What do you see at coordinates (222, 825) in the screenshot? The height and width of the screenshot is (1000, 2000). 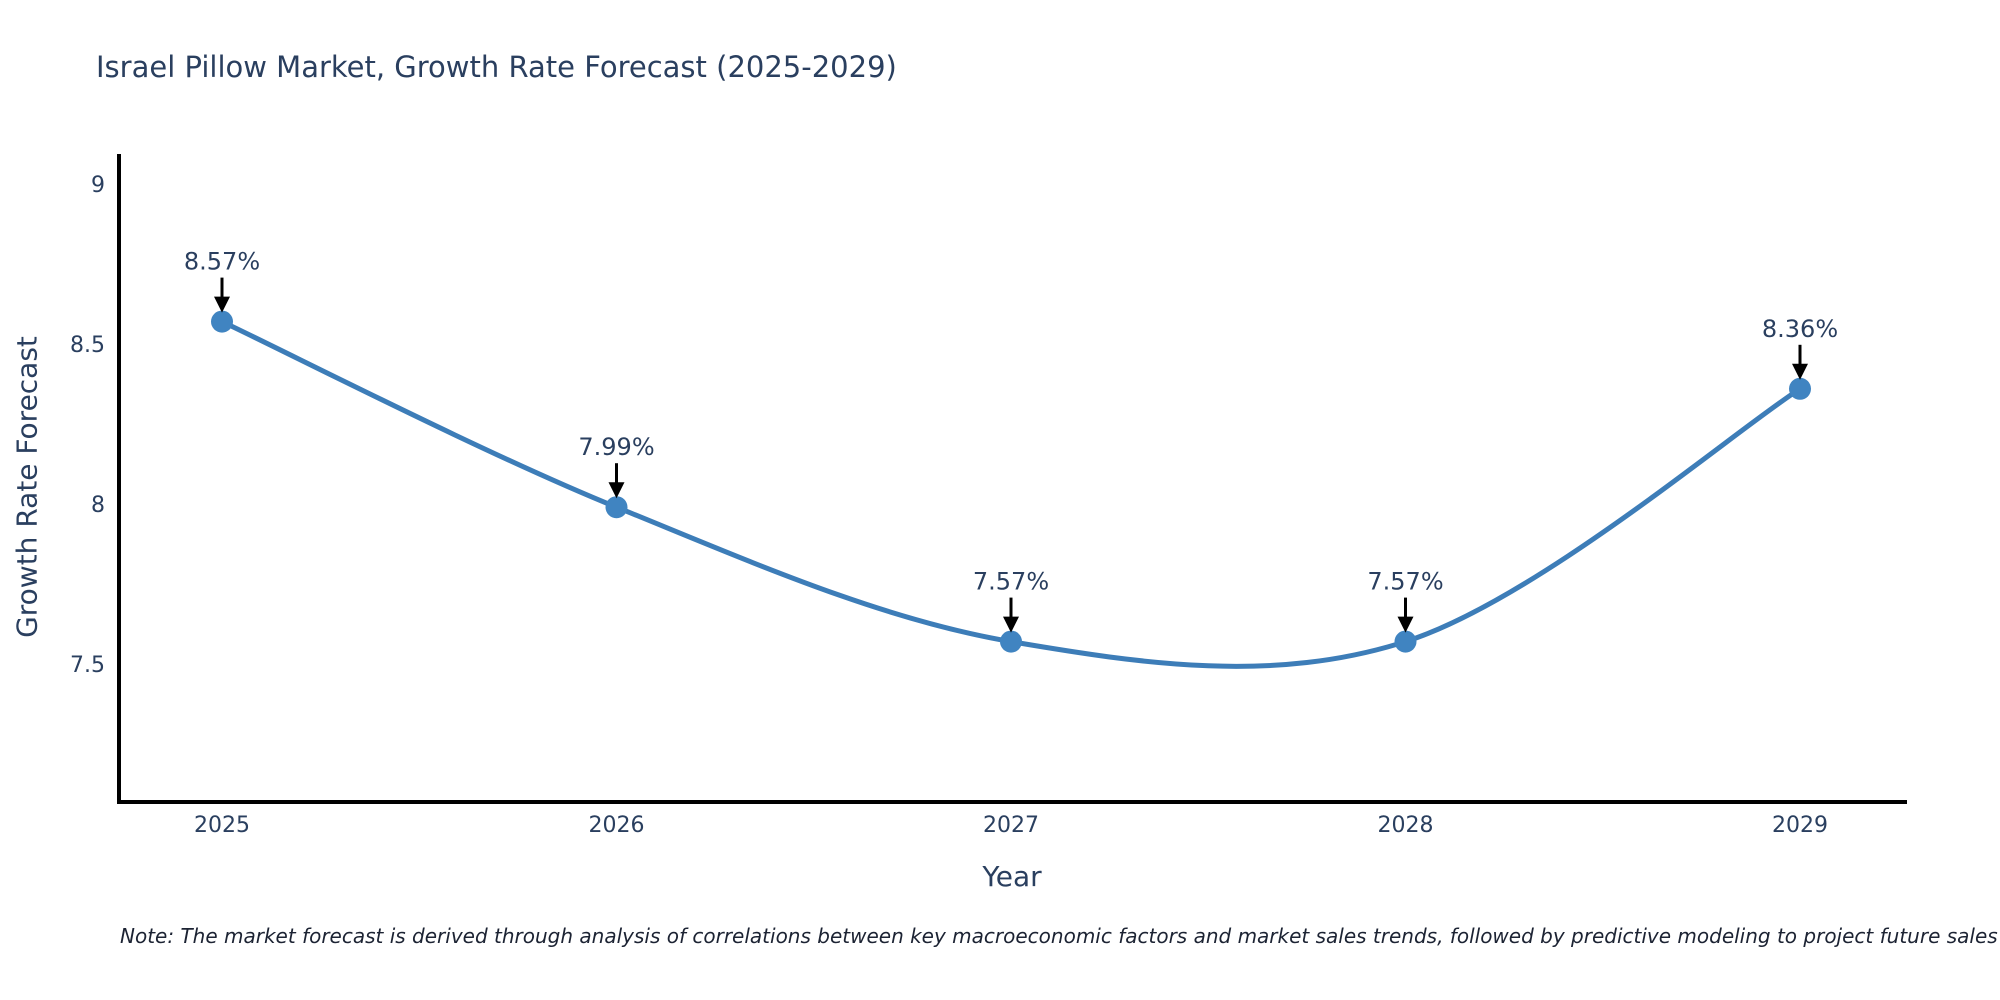 I see `x-tick-label-2025: 2025` at bounding box center [222, 825].